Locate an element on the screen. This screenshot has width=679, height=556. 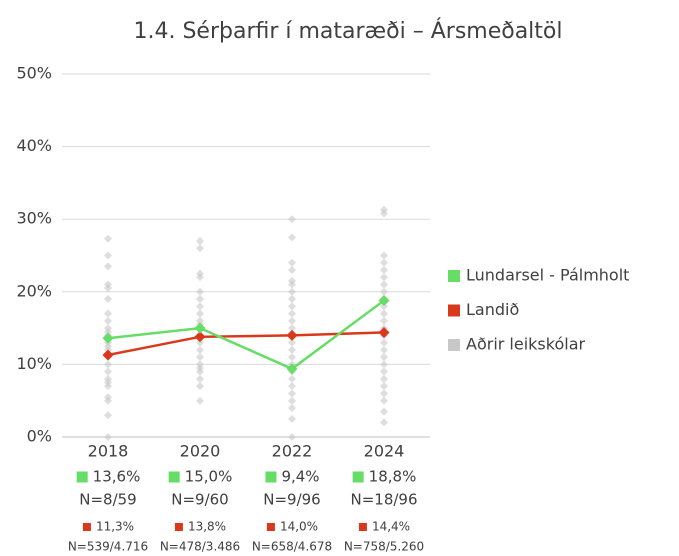
value-label: 14,0% is located at coordinates (299, 527).